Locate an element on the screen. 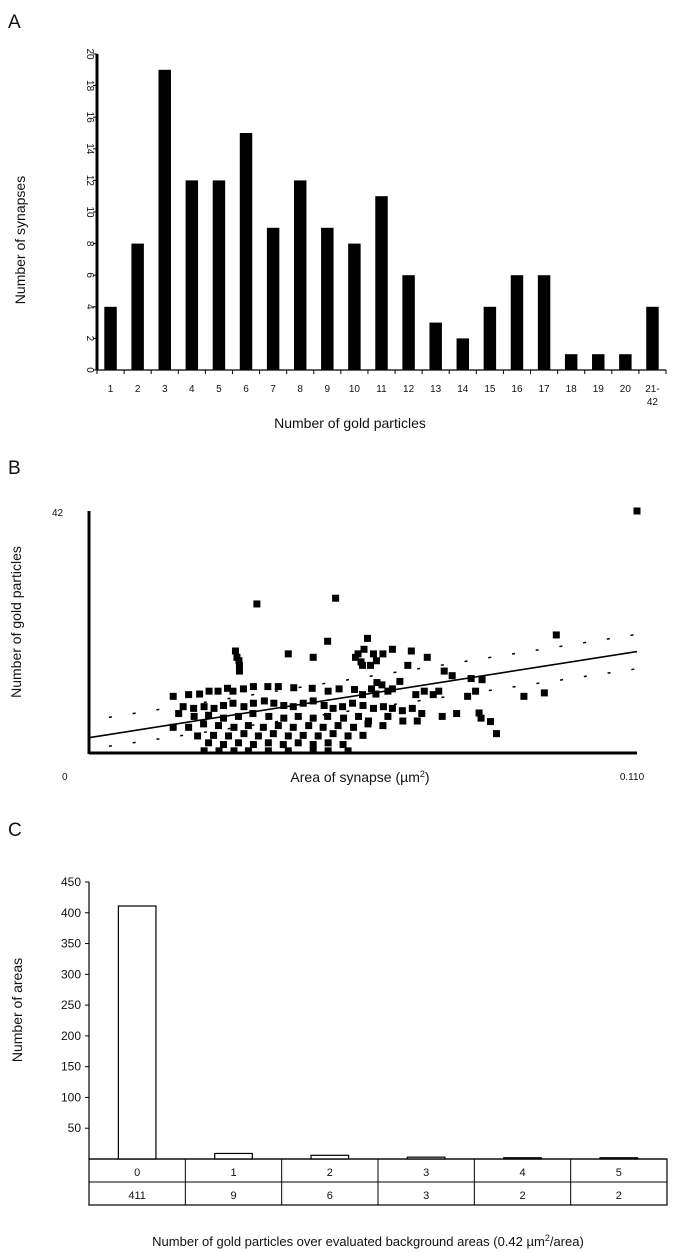  chart-a-x-tick-label: 6 is located at coordinates (246, 389).